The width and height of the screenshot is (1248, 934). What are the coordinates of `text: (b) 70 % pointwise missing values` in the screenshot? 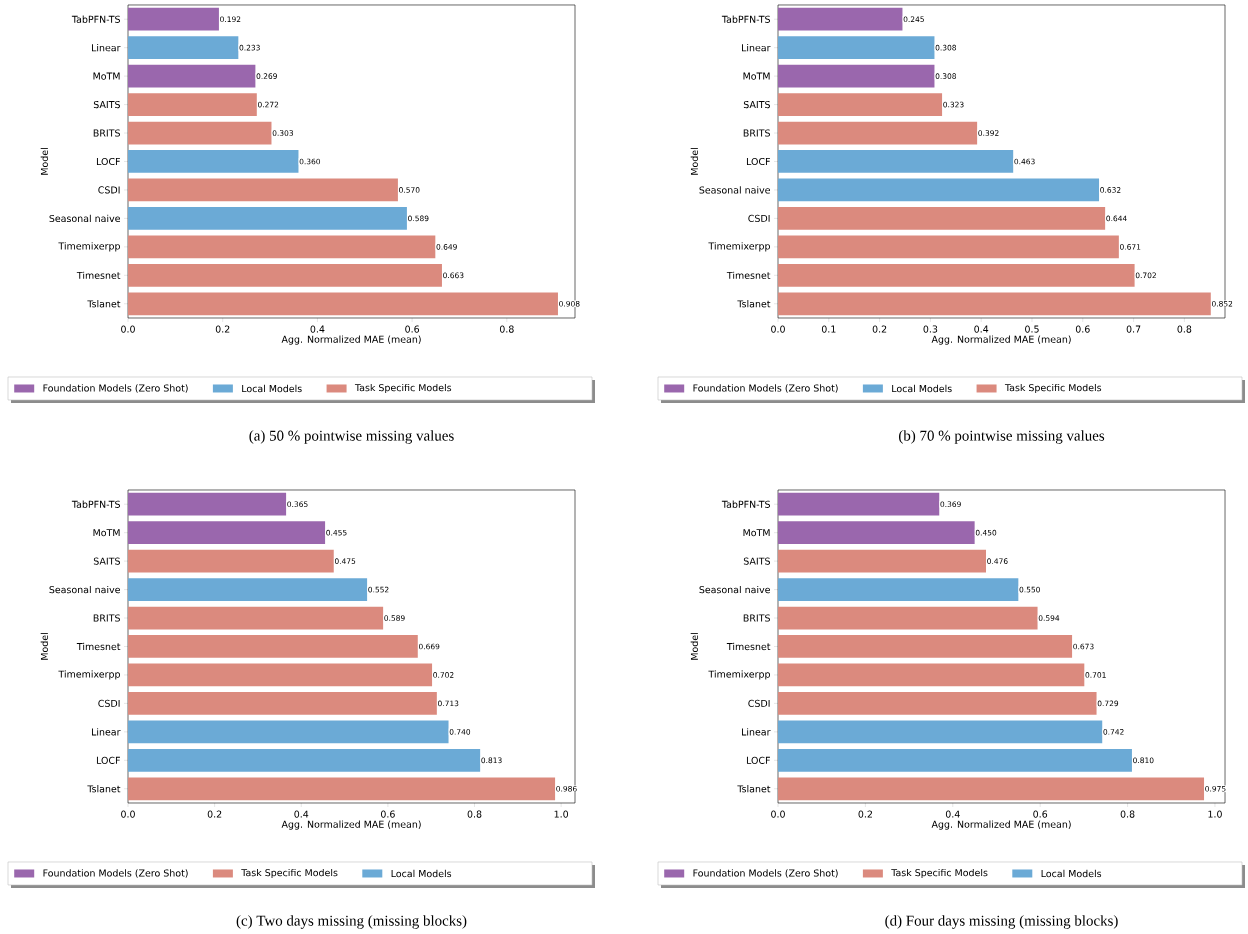 It's located at (1002, 437).